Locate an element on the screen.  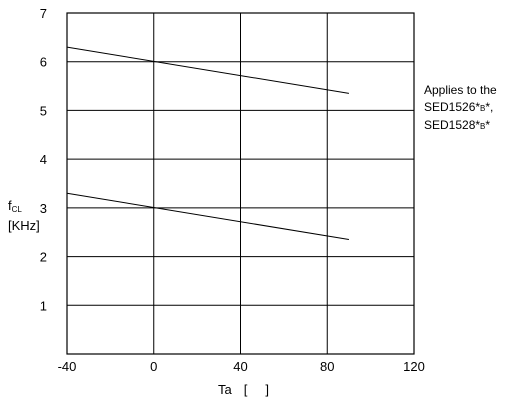
y-axis-unit: [KHz] is located at coordinates (24, 225).